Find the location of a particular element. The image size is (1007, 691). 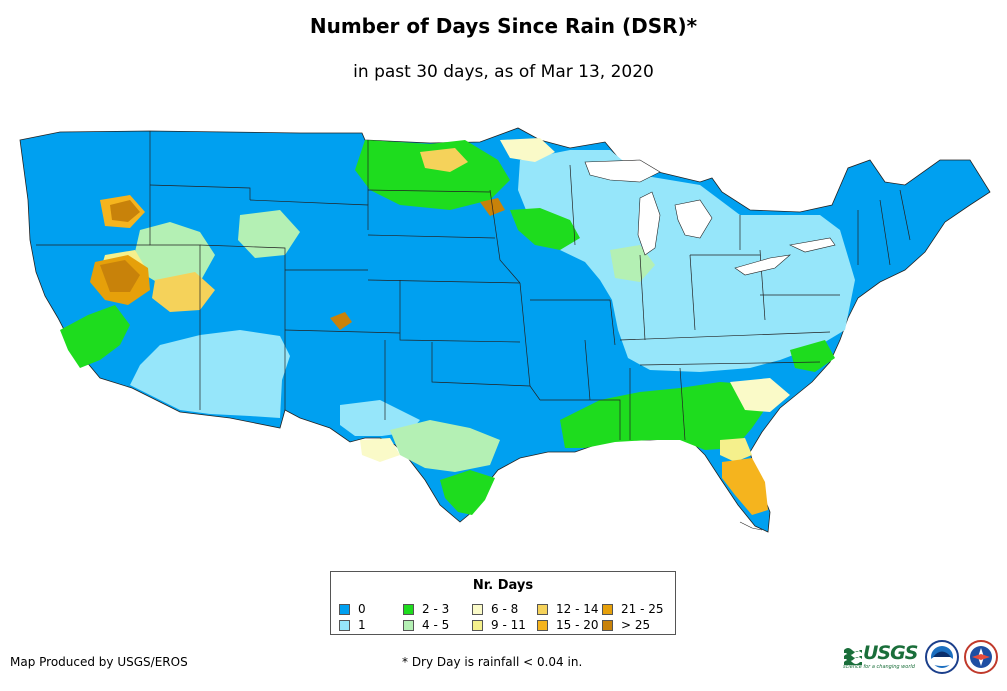

legend-item: > 25 is located at coordinates (626, 625).